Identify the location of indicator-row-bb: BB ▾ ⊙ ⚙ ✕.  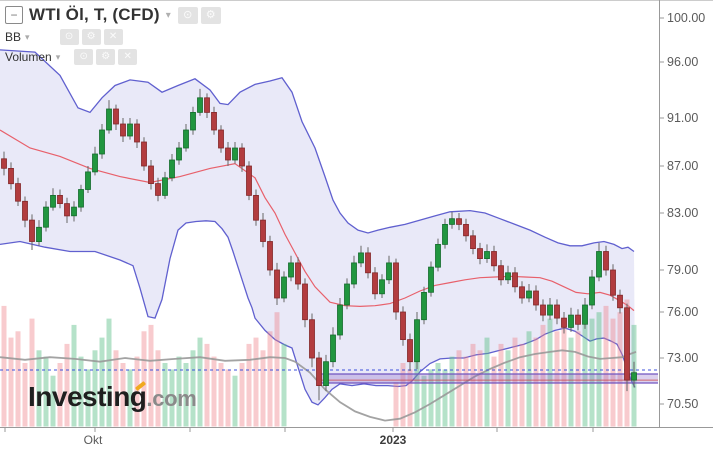
(113, 37).